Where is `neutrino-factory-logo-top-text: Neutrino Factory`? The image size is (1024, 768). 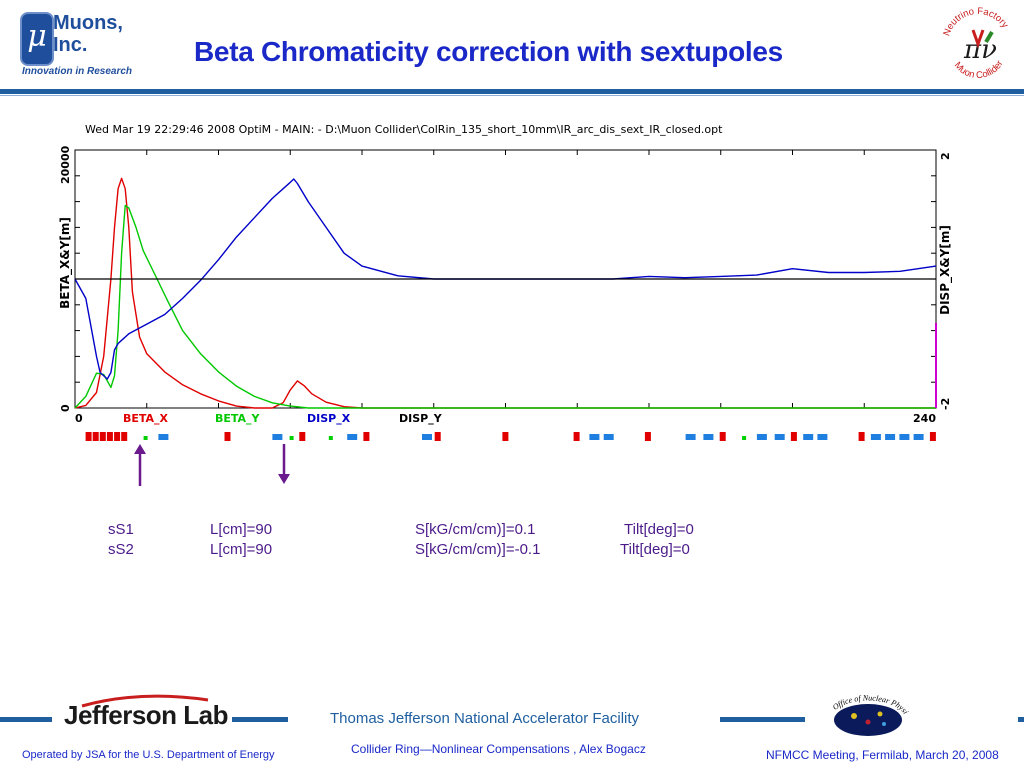 neutrino-factory-logo-top-text: Neutrino Factory is located at coordinates (975, 22).